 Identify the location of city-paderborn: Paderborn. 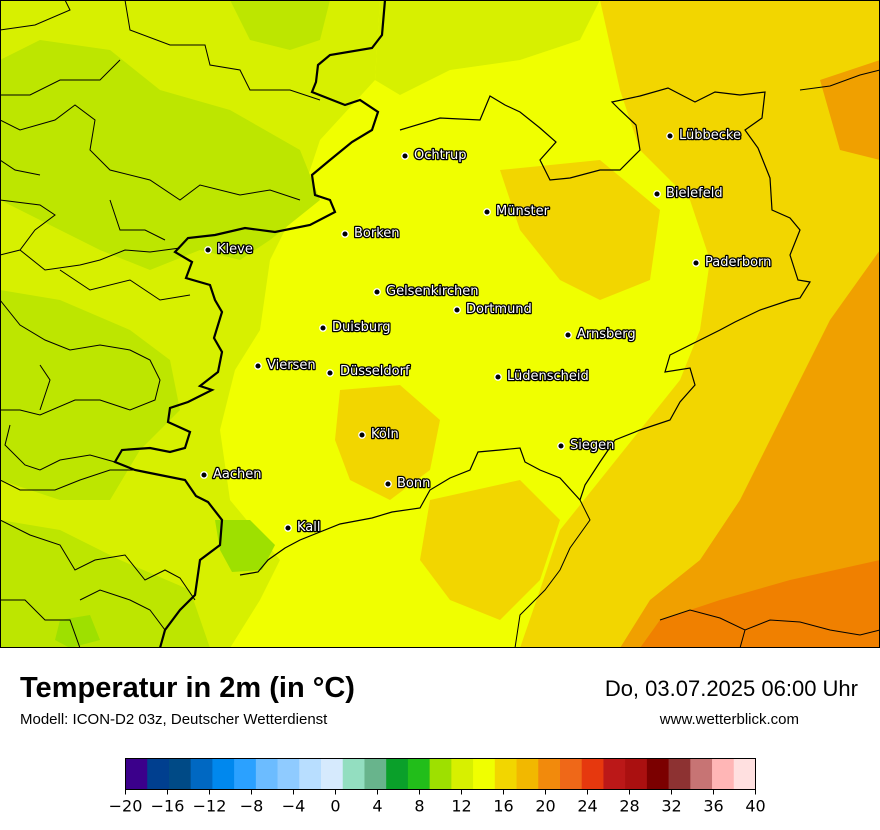
(732, 262).